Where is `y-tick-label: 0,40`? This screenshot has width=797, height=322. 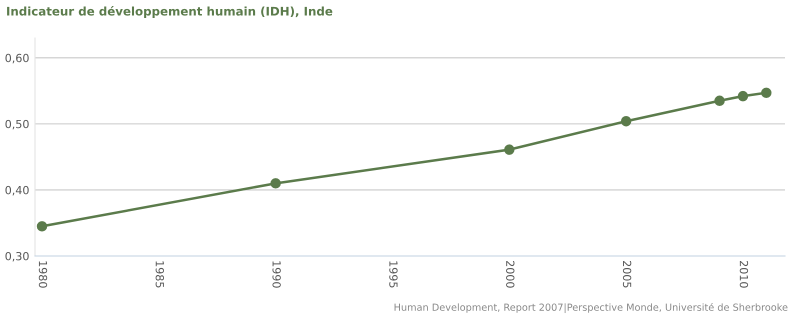 y-tick-label: 0,40 is located at coordinates (17, 191).